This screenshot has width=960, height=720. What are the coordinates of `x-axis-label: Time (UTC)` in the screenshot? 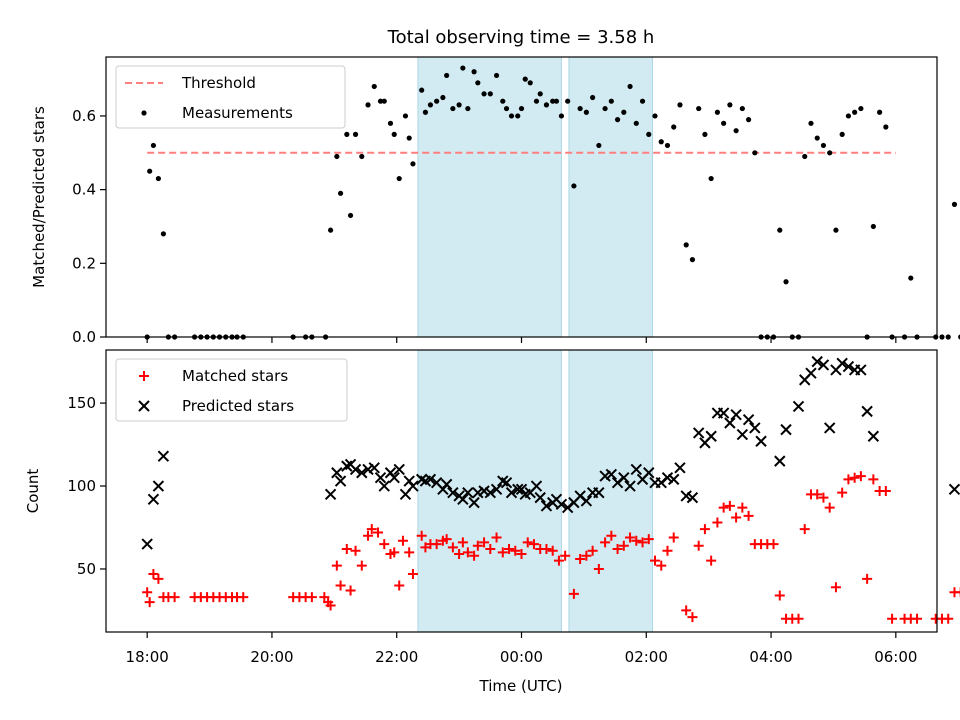 It's located at (521, 686).